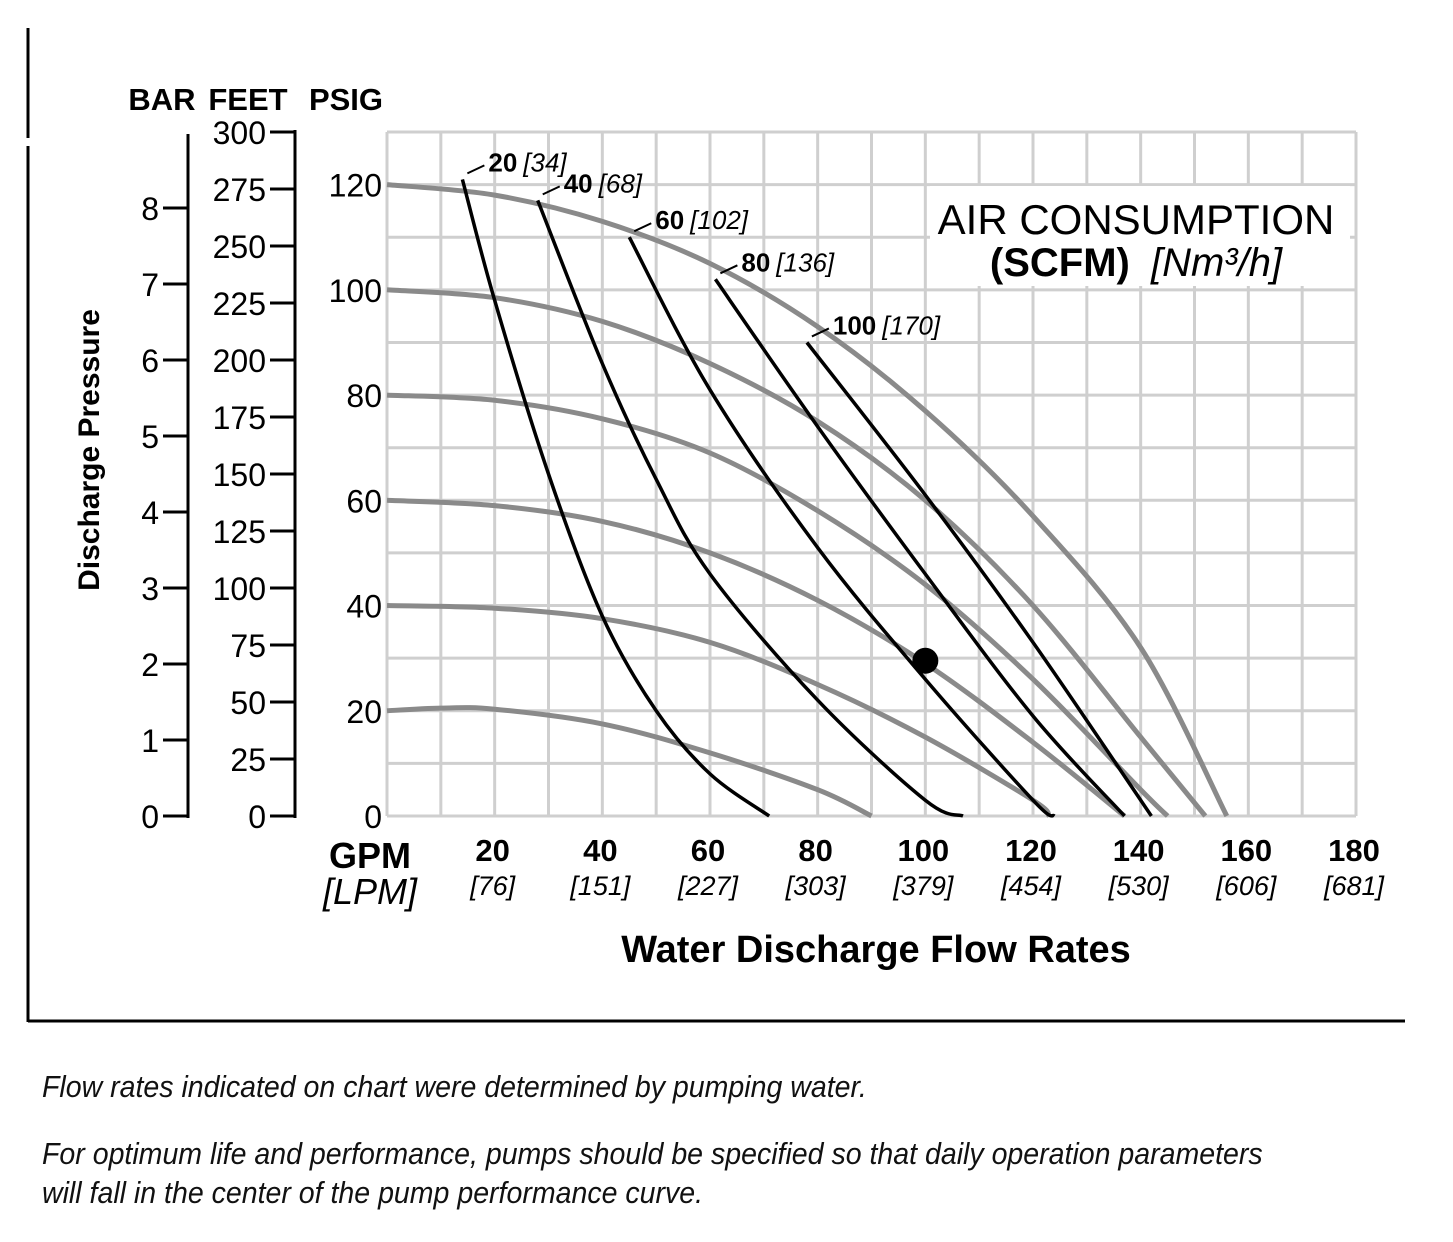 Image resolution: width=1453 pixels, height=1242 pixels. I want to click on psig-tick-label: 120, so click(355, 186).